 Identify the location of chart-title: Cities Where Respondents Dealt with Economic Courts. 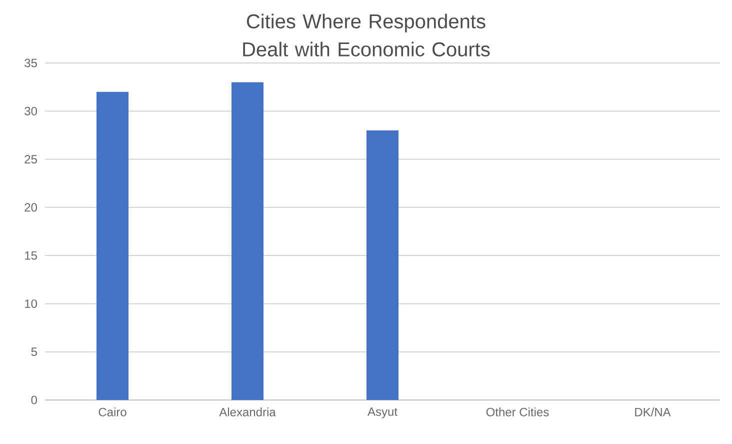
(366, 35).